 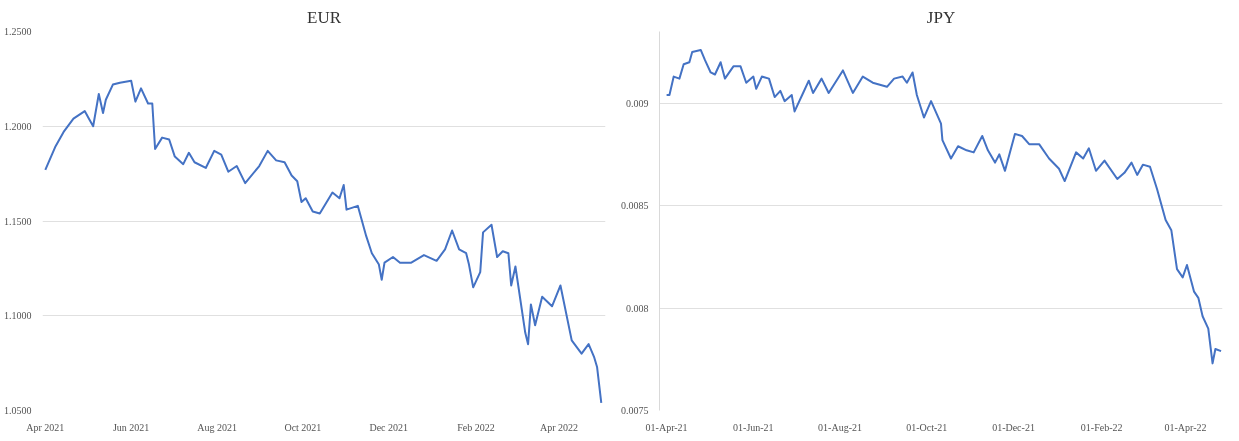 I want to click on x-tick-label: Aug 2021, so click(x=217, y=427).